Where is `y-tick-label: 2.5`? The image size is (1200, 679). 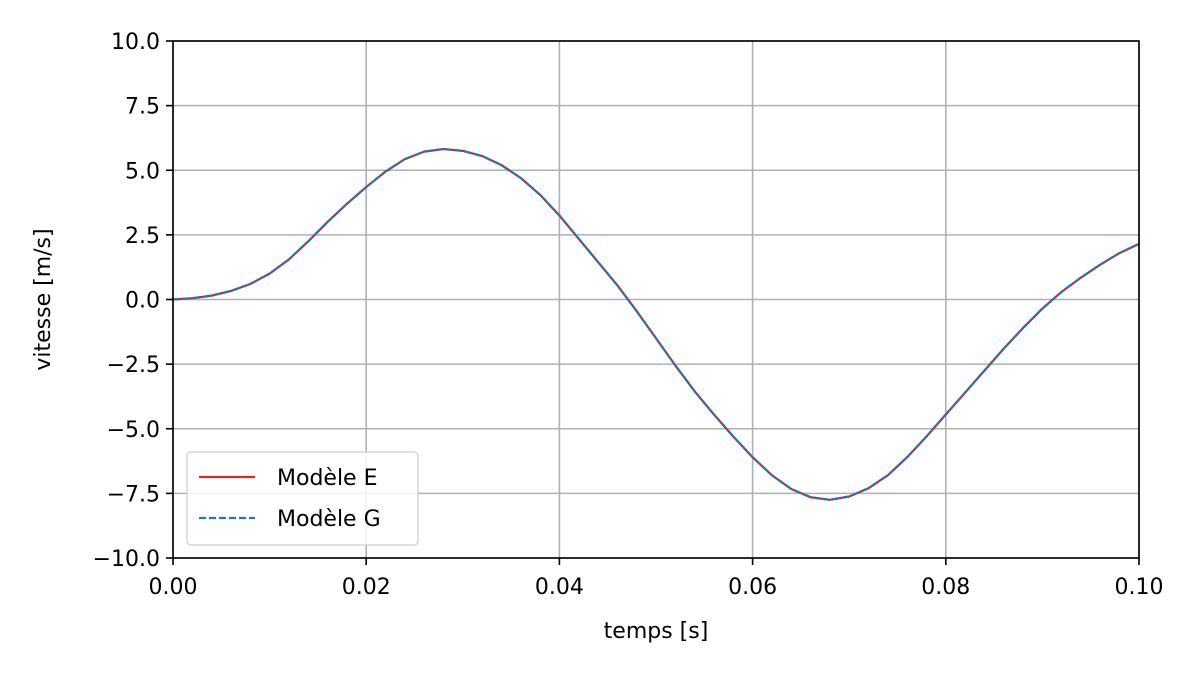 y-tick-label: 2.5 is located at coordinates (142, 236).